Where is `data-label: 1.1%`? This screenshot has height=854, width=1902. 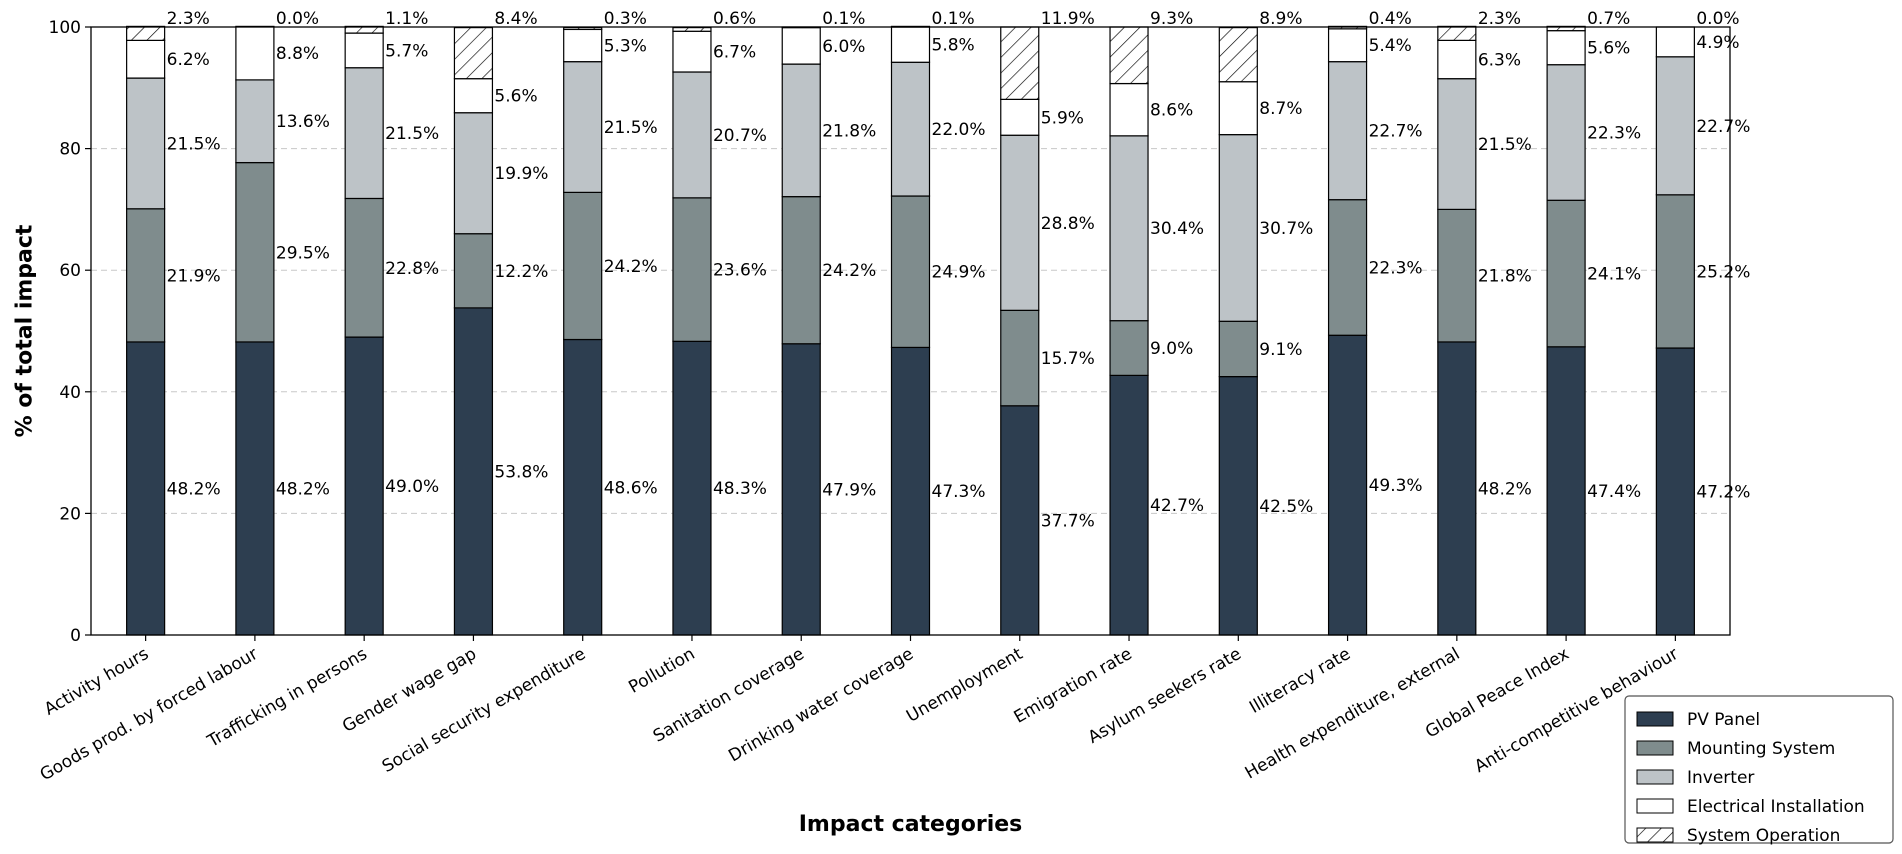 data-label: 1.1% is located at coordinates (406, 19).